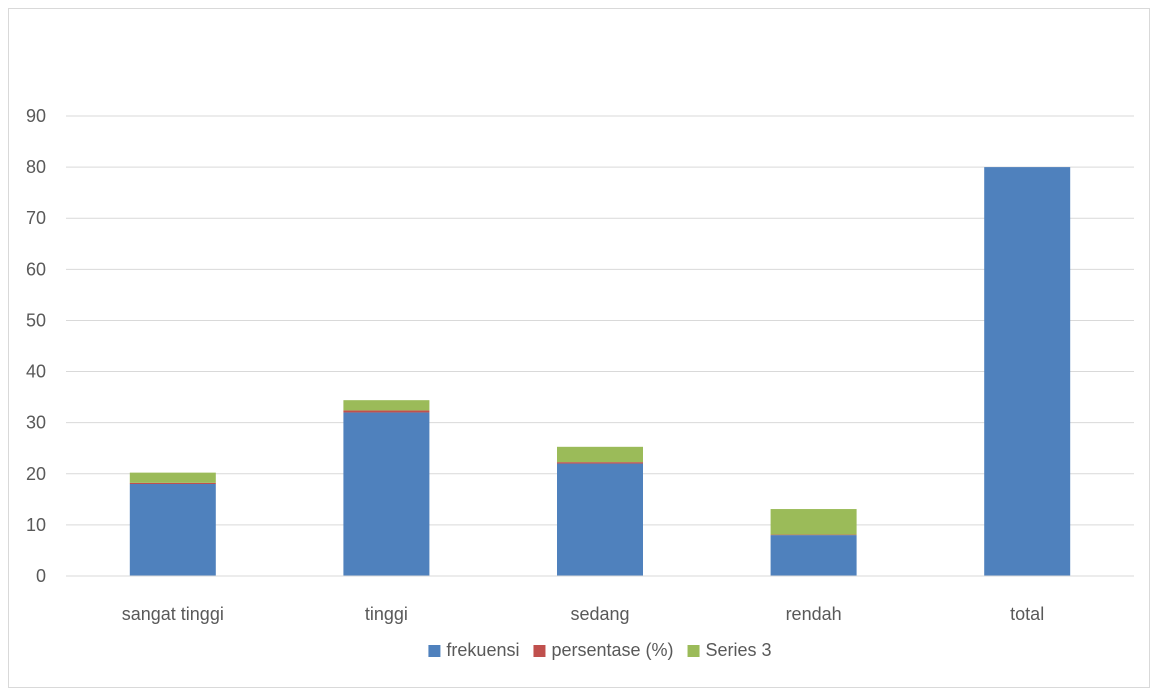  Describe the element at coordinates (482, 650) in the screenshot. I see `legend-label: frekuensi` at that location.